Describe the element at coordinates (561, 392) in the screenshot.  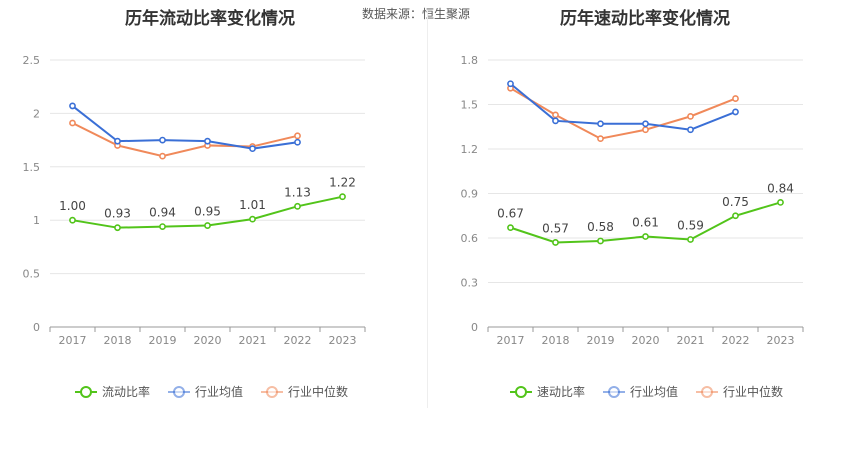
I see `legend-label: 速动比率` at that location.